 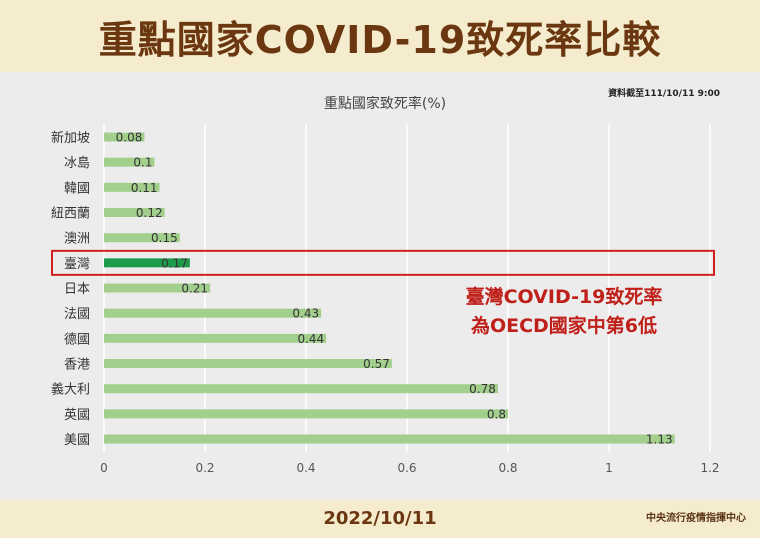 What do you see at coordinates (142, 238) in the screenshot?
I see `bar-澳洲` at bounding box center [142, 238].